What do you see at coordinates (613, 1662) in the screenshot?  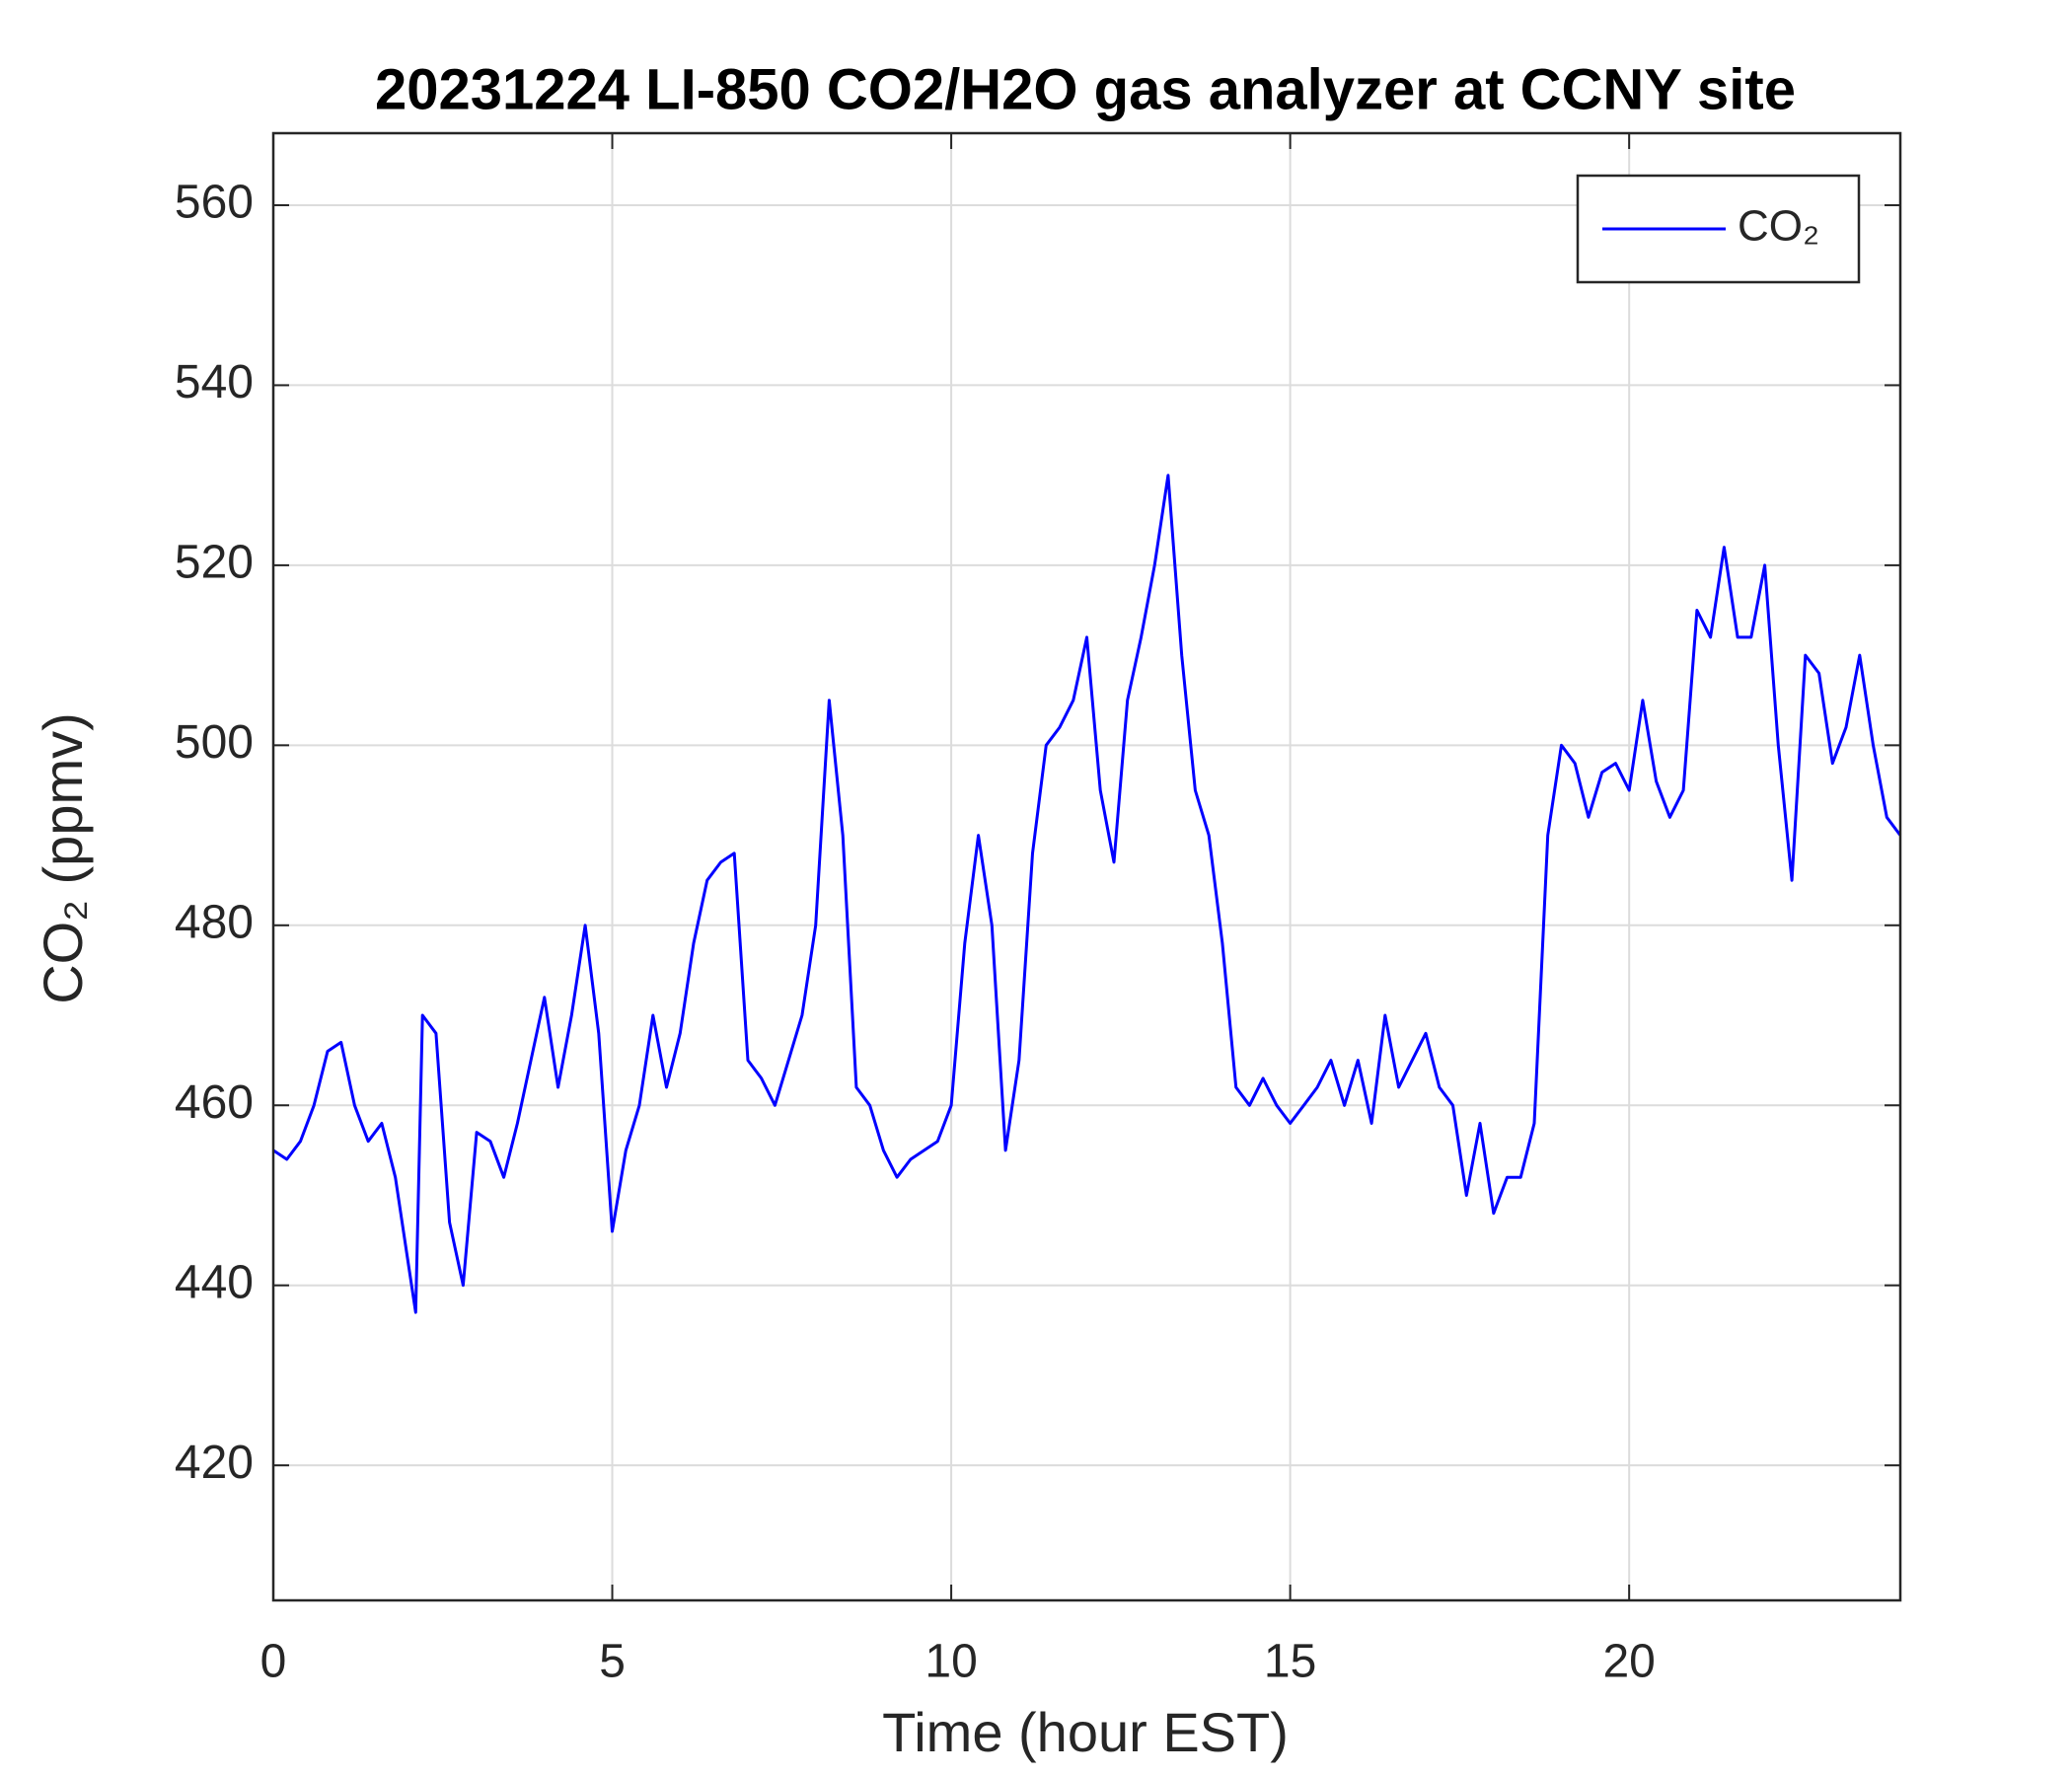 I see `x-tick-label: 5` at bounding box center [613, 1662].